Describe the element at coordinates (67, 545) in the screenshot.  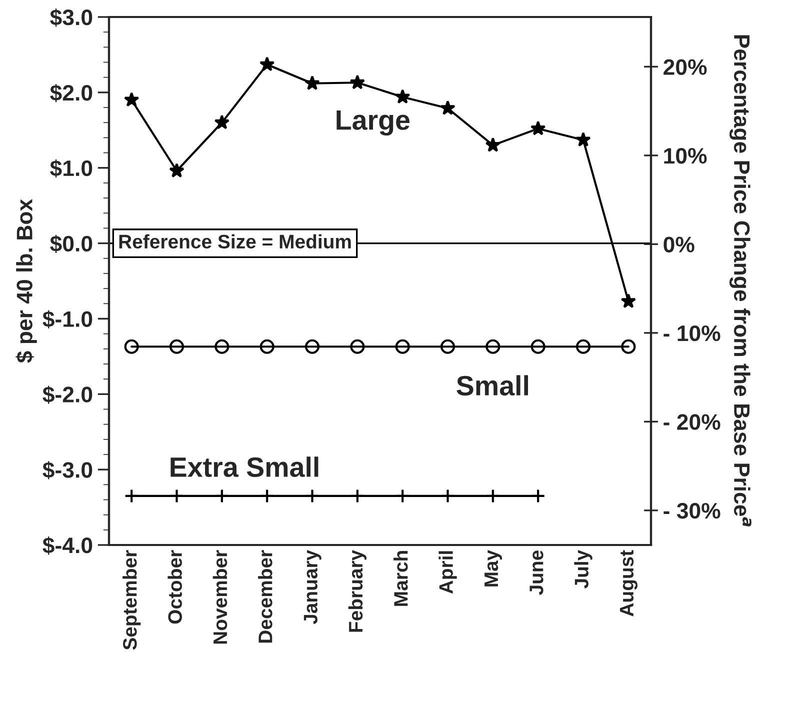
I see `y-tick-label: $-4.0` at that location.